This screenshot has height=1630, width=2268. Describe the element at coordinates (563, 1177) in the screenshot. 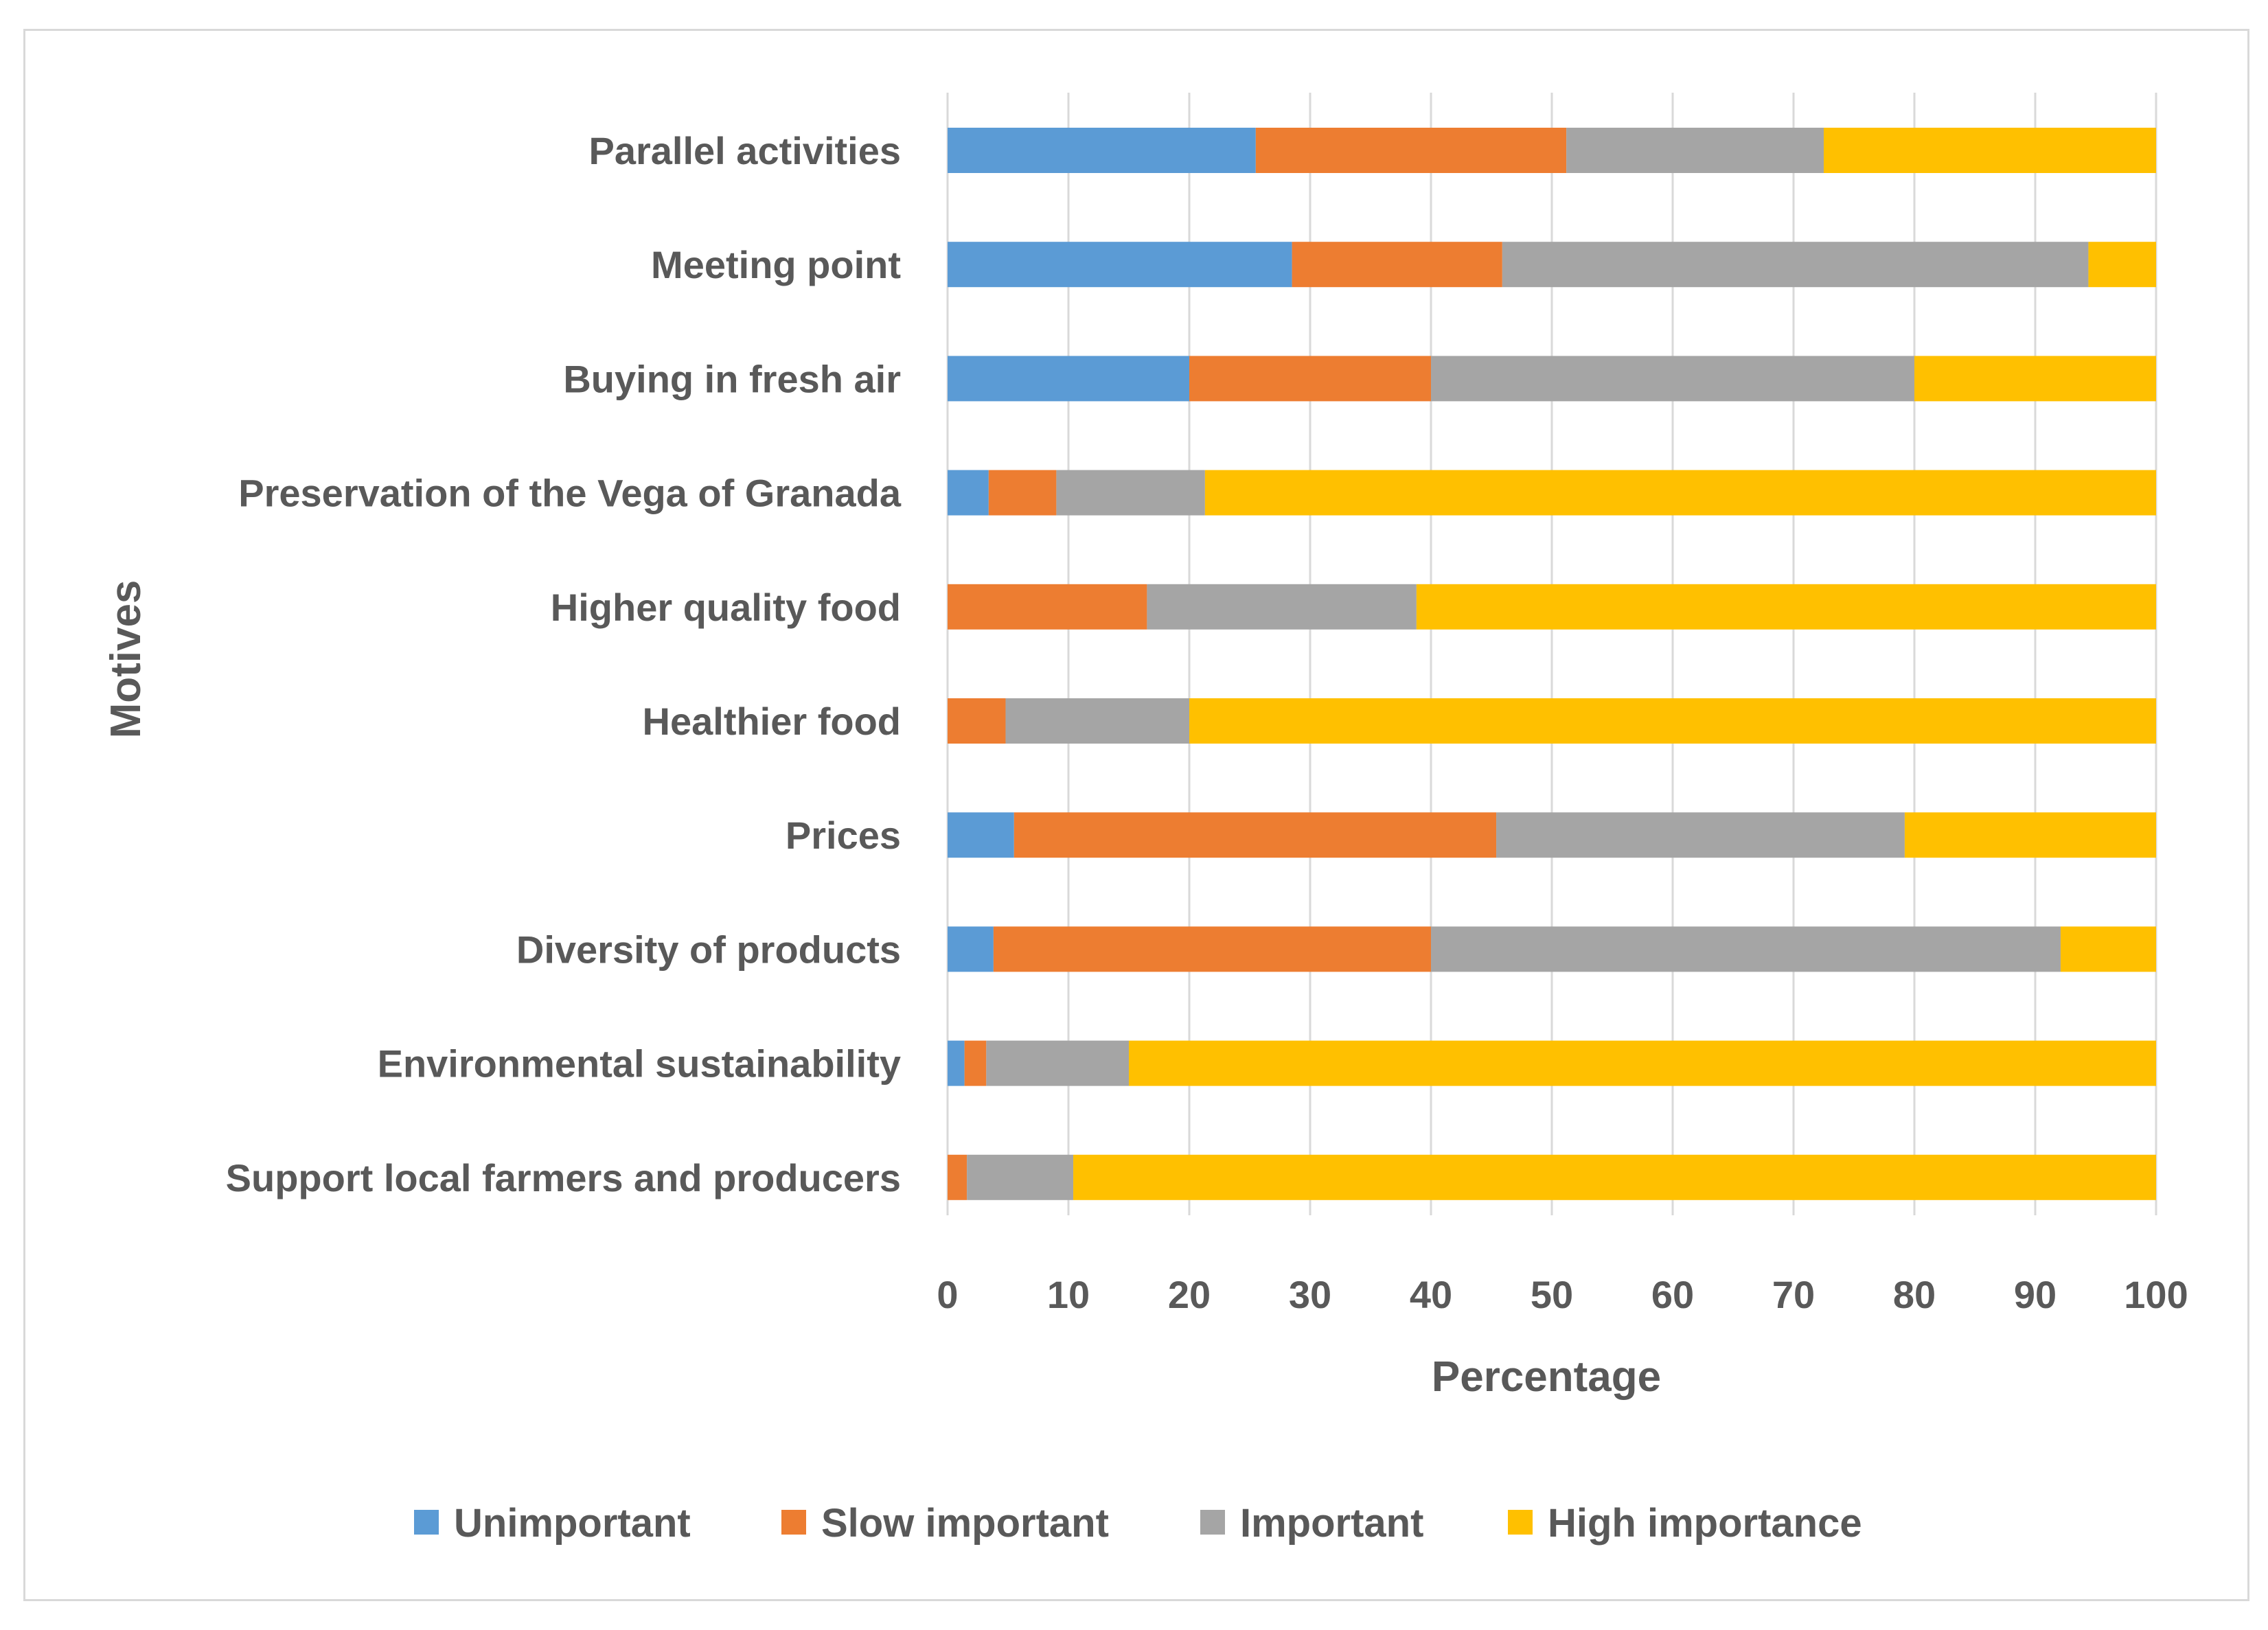

I see `category-label: Support local farmers and producers` at that location.